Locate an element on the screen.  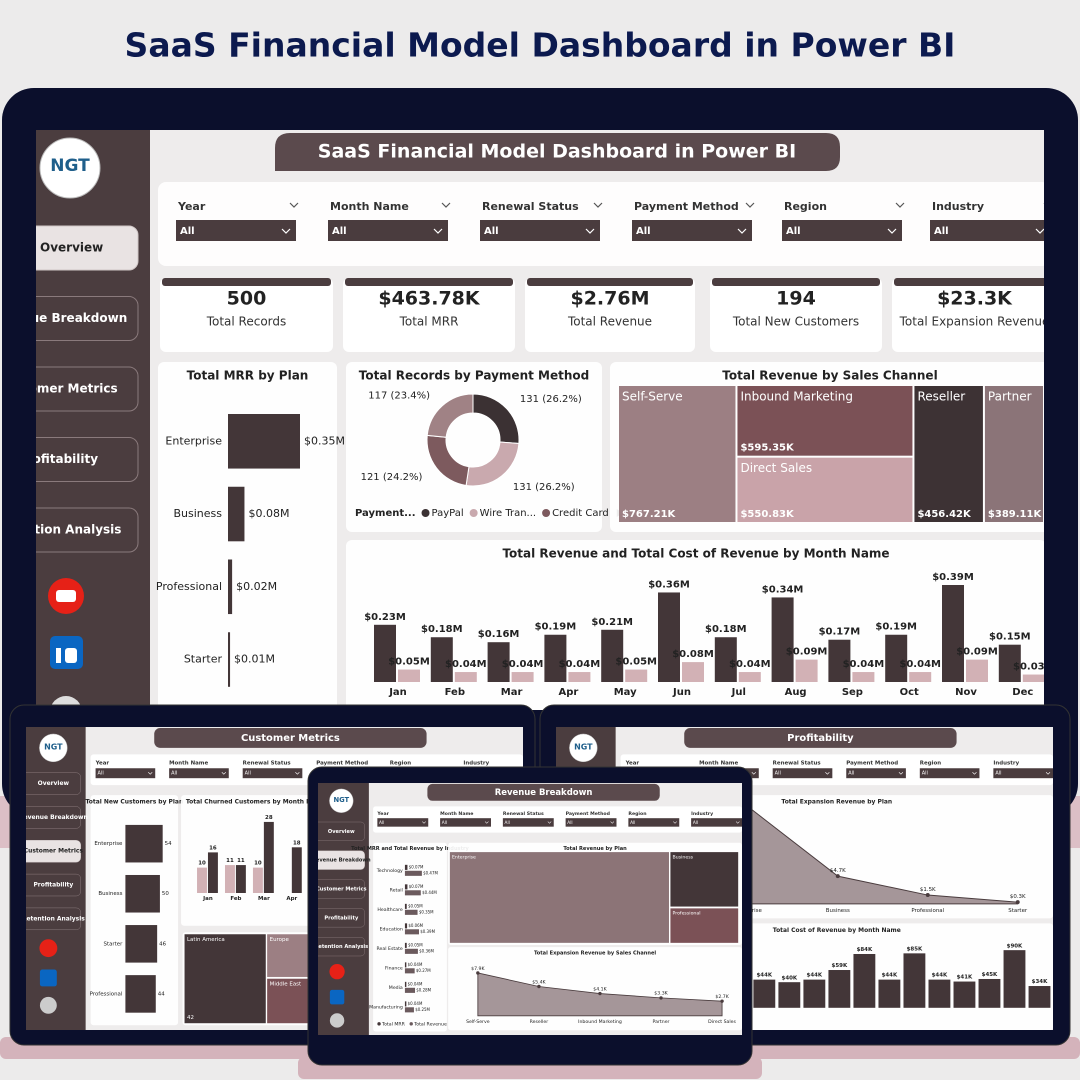
value-label: $0.08M is located at coordinates (693, 654).